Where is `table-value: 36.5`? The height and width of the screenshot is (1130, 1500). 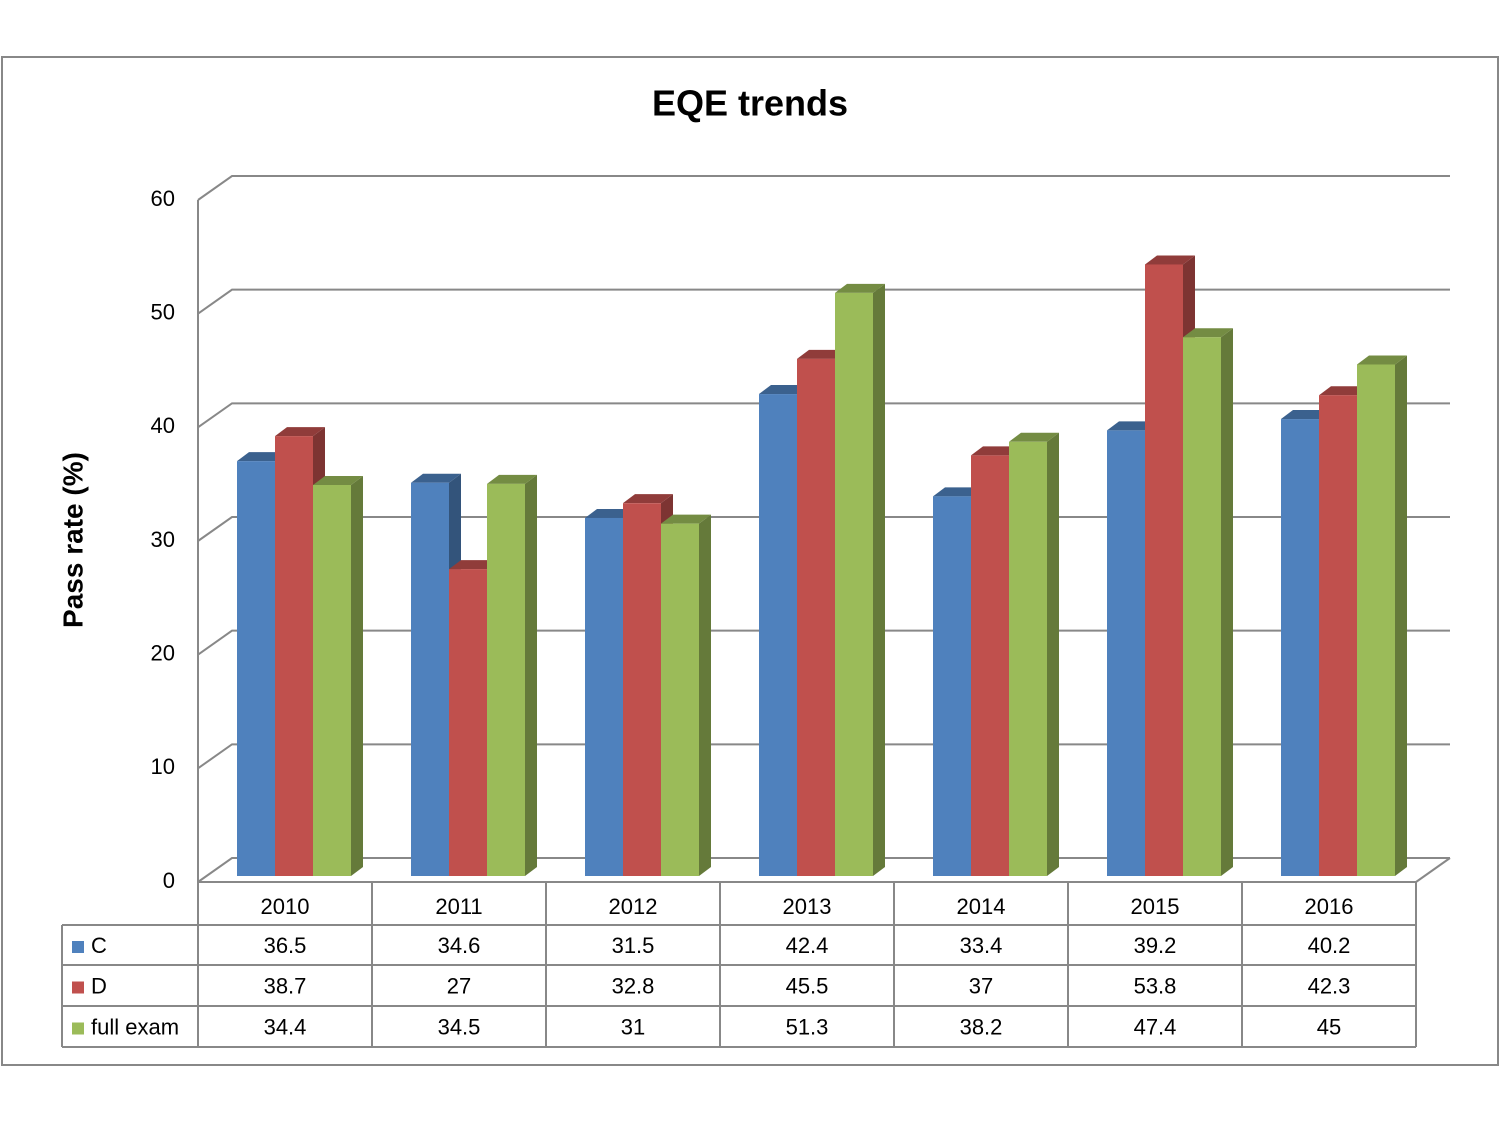
table-value: 36.5 is located at coordinates (285, 945).